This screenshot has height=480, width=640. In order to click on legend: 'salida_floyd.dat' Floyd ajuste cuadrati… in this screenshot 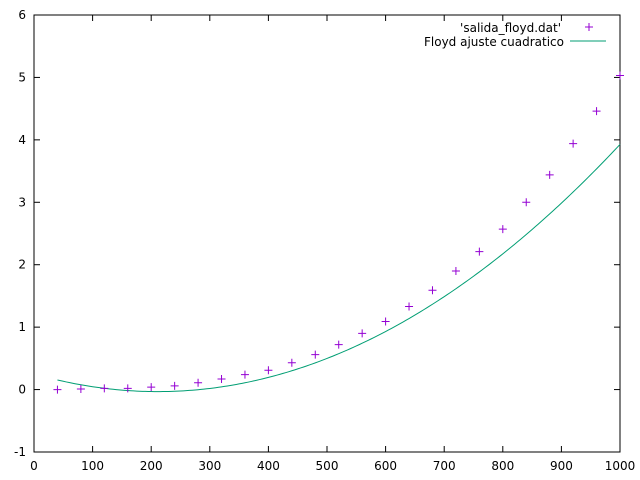, I will do `click(515, 35)`.